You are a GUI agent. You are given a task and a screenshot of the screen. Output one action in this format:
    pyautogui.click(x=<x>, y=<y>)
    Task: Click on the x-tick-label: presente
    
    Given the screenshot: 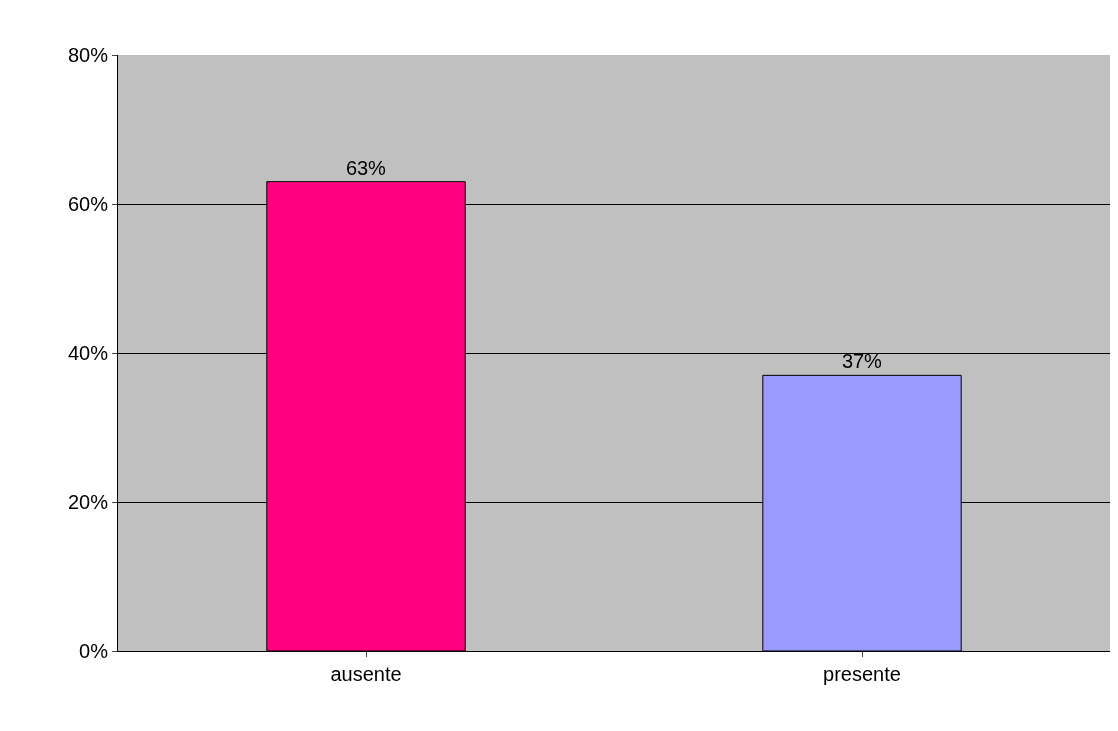 What is the action you would take?
    pyautogui.click(x=862, y=674)
    